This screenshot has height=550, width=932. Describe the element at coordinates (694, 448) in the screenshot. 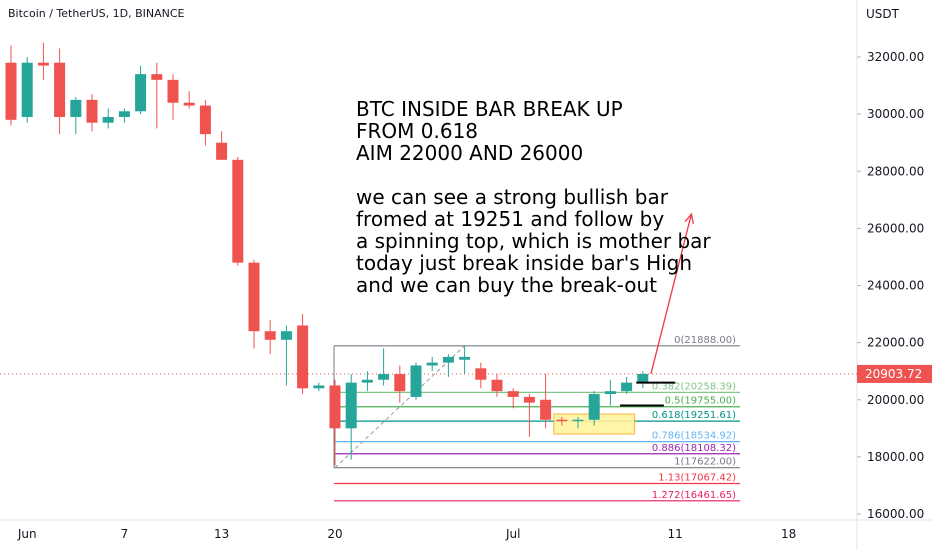

I see `fib-level-label: 0.886(18108.32)` at that location.